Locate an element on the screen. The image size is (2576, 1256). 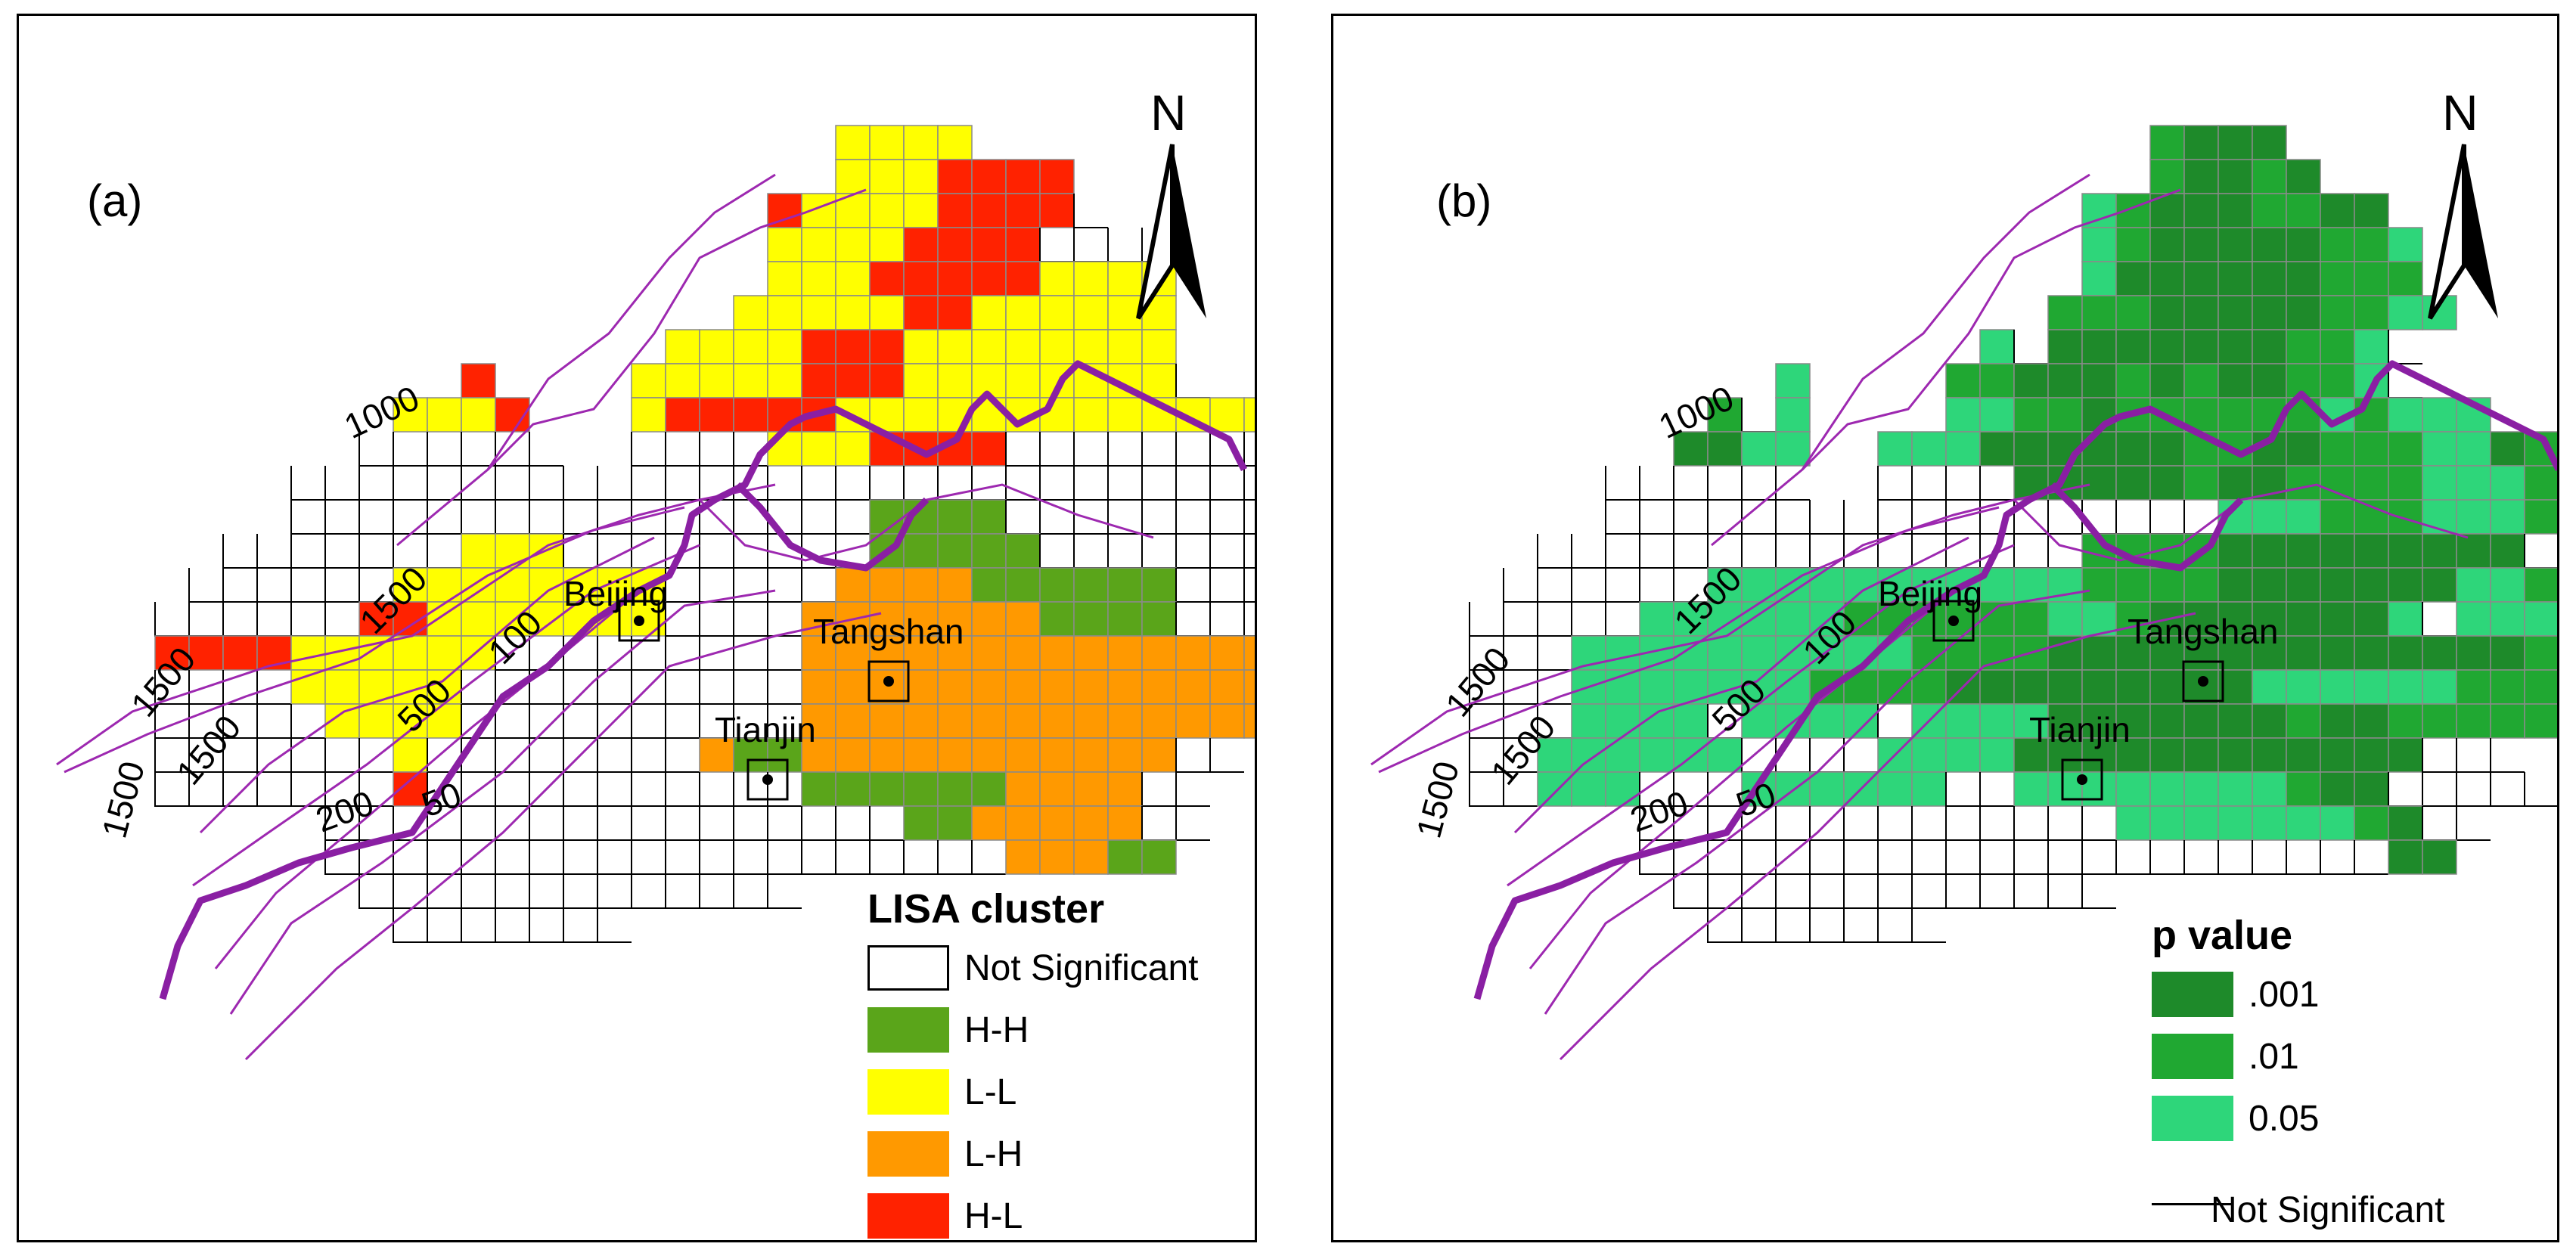
north-label: N is located at coordinates (2460, 113).